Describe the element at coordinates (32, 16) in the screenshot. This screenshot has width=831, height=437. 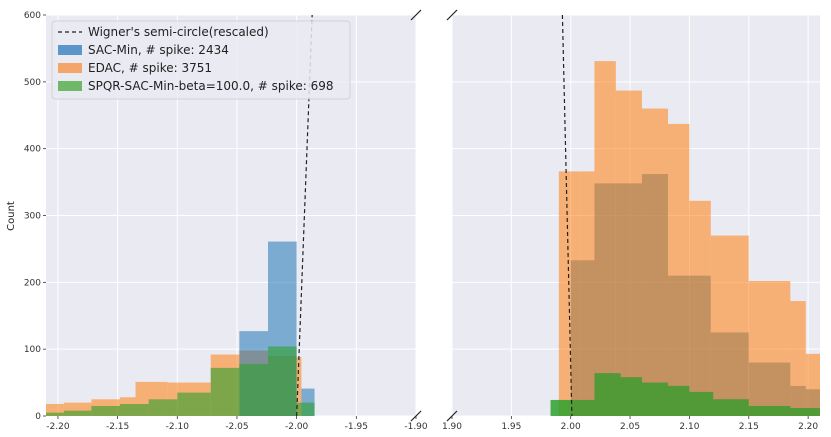
I see `y-tick-label: 600` at that location.